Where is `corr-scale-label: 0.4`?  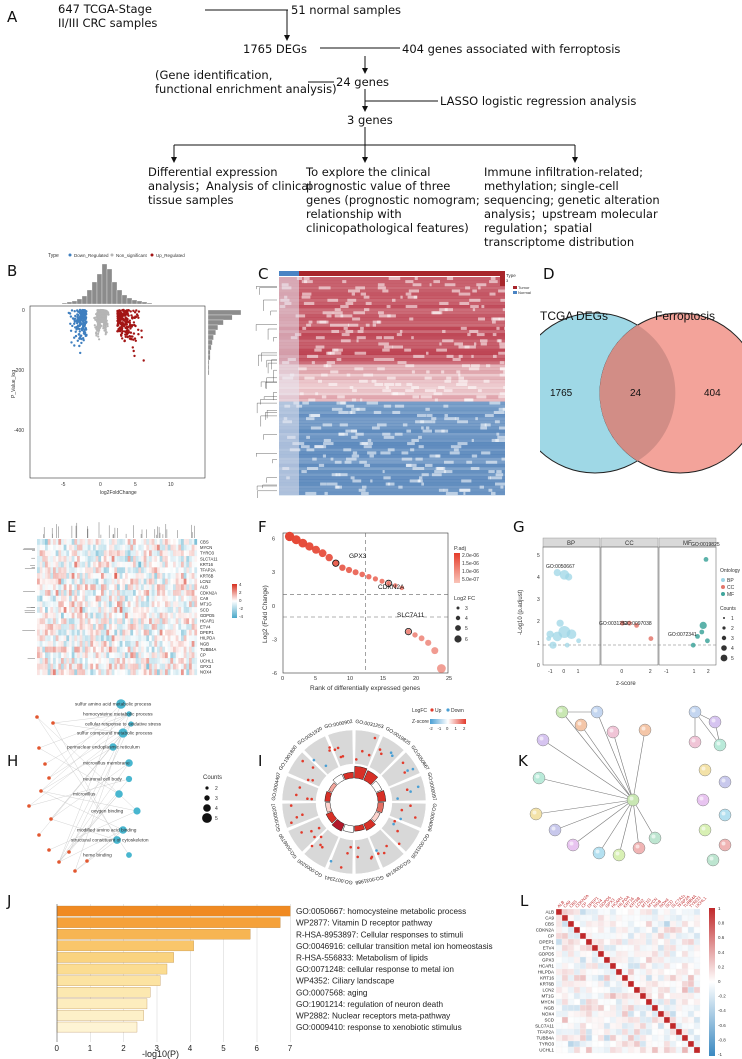
corr-scale-label: 0.4 is located at coordinates (721, 952).